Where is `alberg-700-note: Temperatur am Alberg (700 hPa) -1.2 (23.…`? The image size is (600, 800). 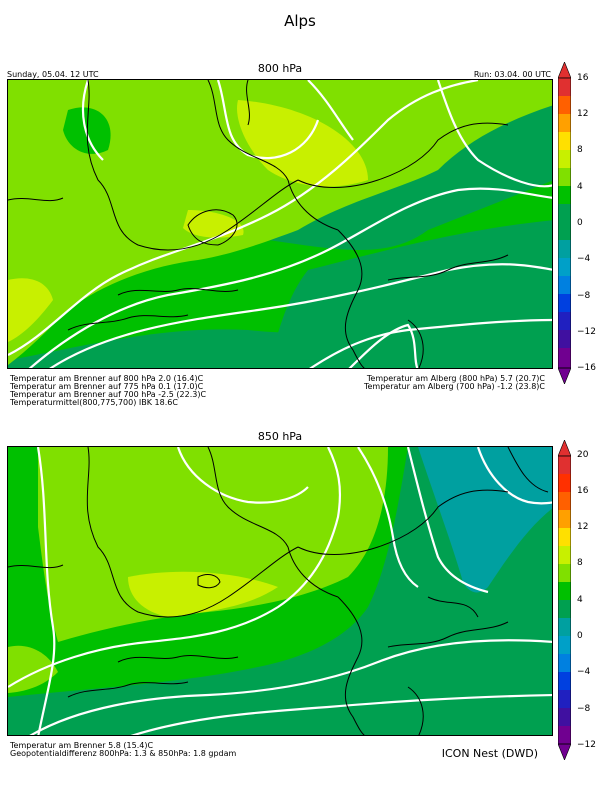
alberg-700-note: Temperatur am Alberg (700 hPa) -1.2 (23.… is located at coordinates (454, 386).